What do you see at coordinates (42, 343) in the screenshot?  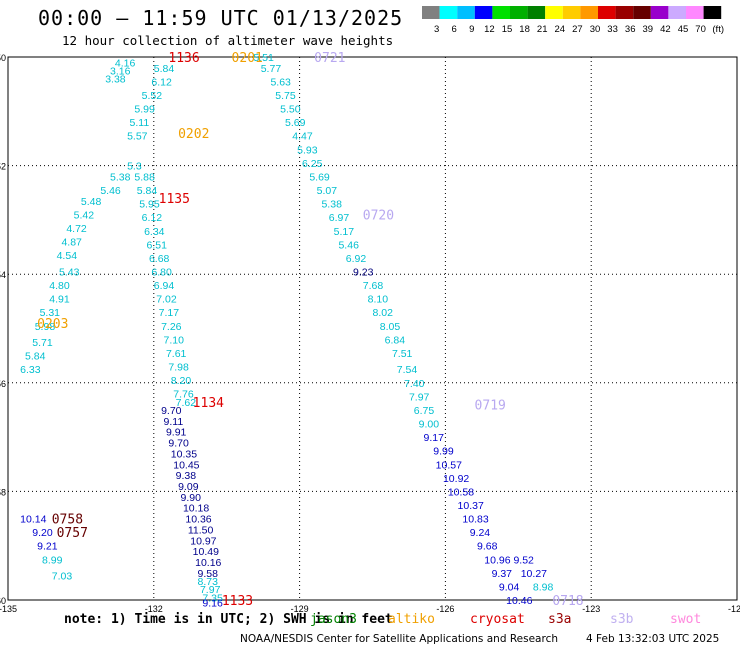 I see `wave-height-value: 5.71` at bounding box center [42, 343].